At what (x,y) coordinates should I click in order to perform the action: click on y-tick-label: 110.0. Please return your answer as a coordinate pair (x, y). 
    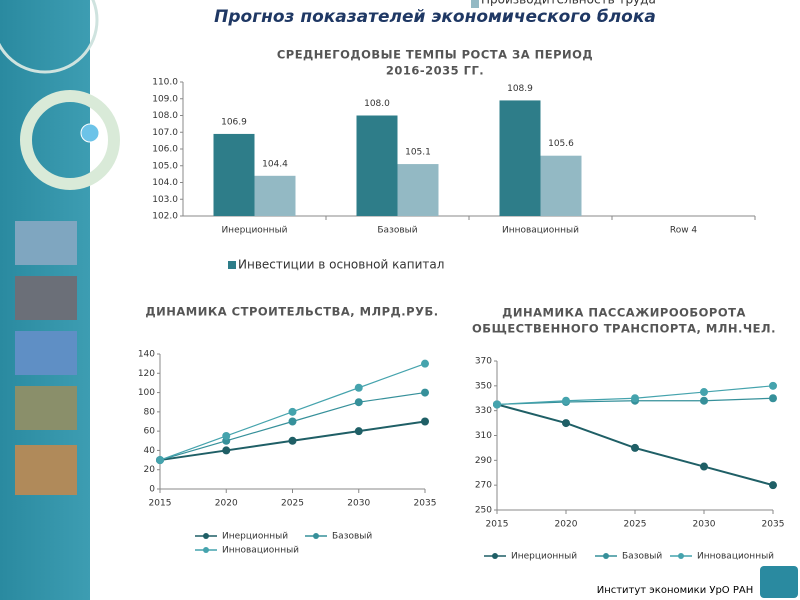
    Looking at the image, I should click on (165, 83).